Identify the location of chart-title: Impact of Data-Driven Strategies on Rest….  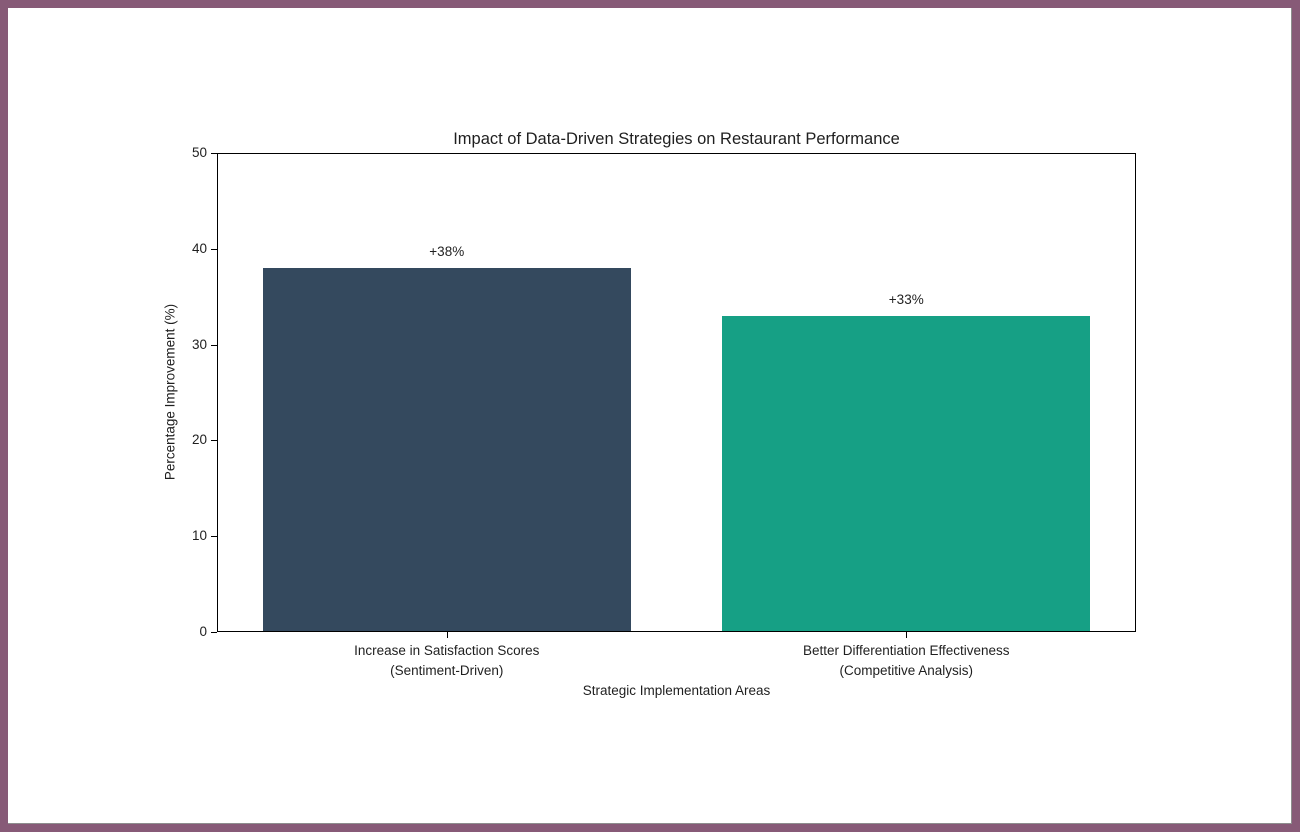
(676, 139).